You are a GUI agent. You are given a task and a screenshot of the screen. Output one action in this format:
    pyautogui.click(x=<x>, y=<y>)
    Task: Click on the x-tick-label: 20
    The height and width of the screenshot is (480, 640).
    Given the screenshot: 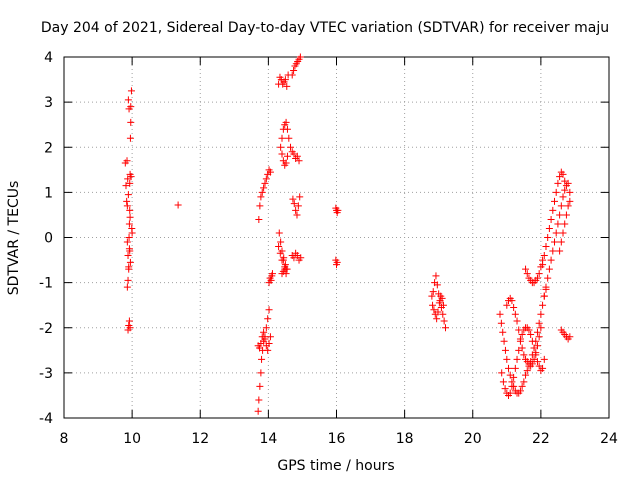 What is the action you would take?
    pyautogui.click(x=473, y=439)
    